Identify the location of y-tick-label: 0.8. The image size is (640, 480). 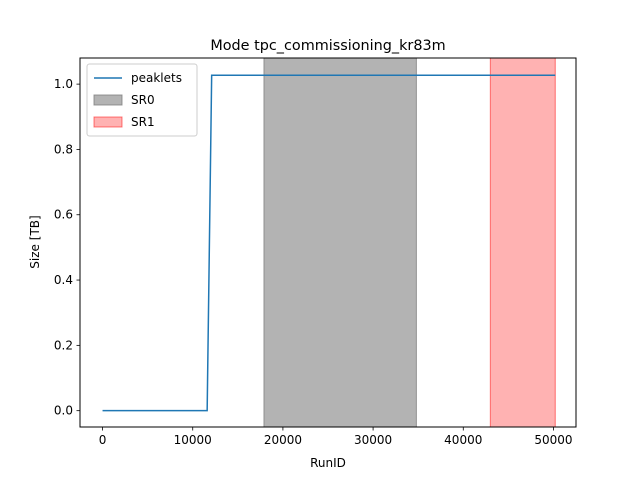
(63, 149).